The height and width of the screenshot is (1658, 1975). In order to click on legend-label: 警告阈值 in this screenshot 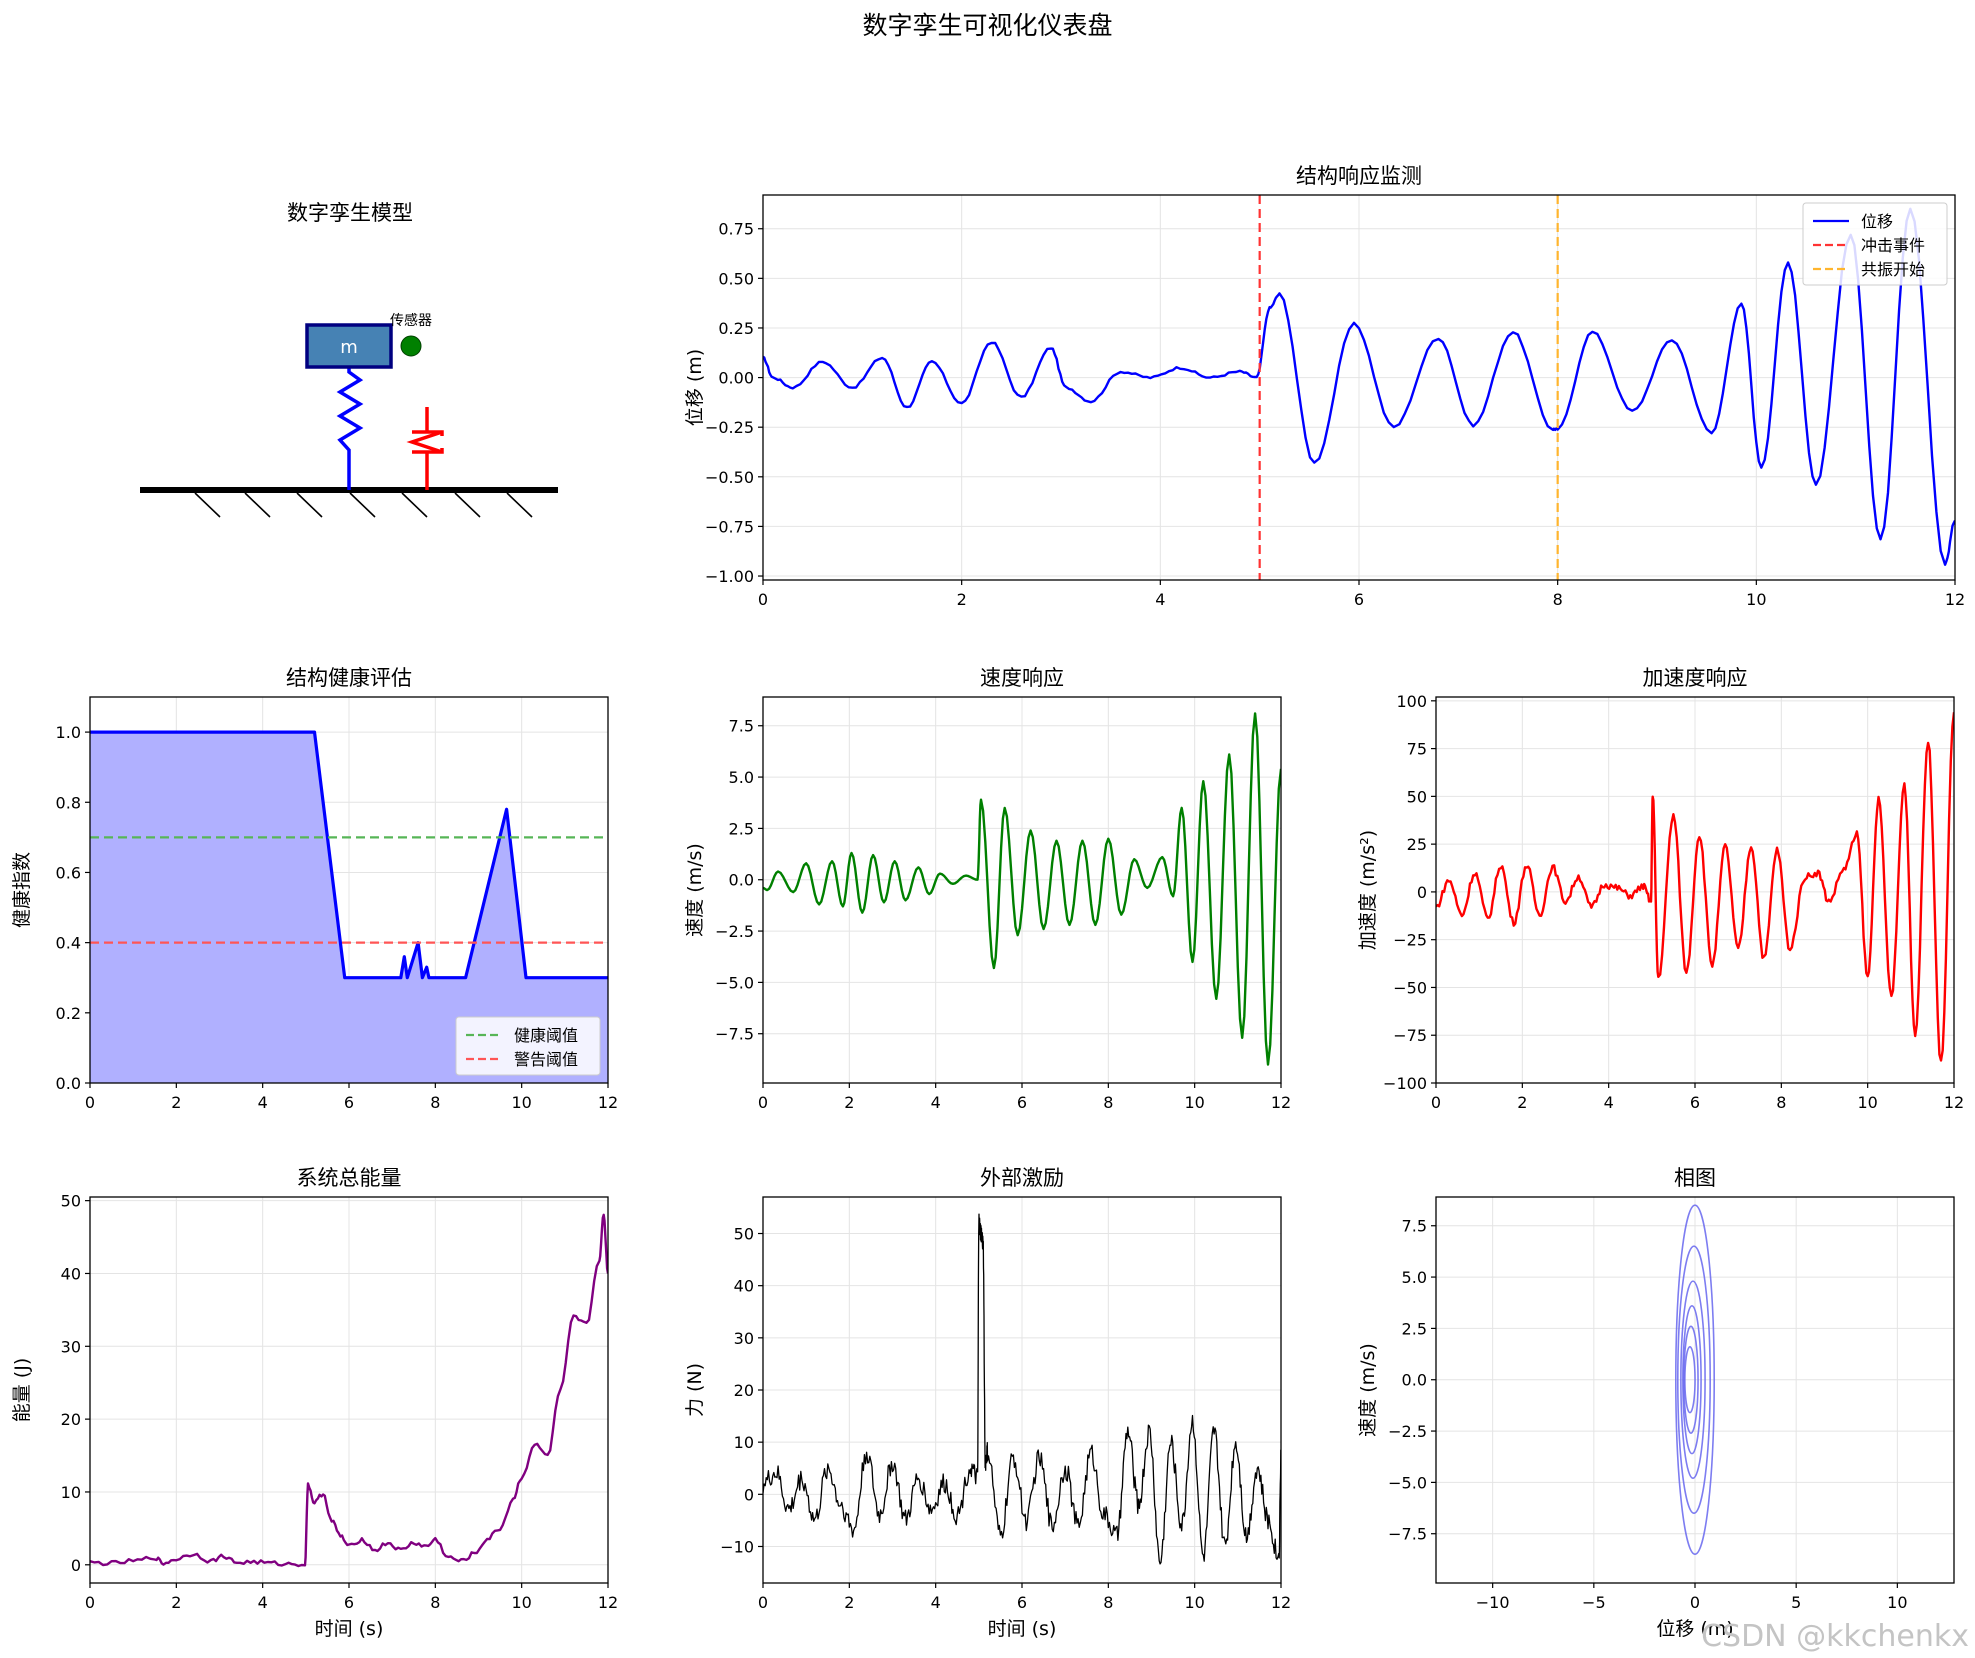, I will do `click(546, 1059)`.